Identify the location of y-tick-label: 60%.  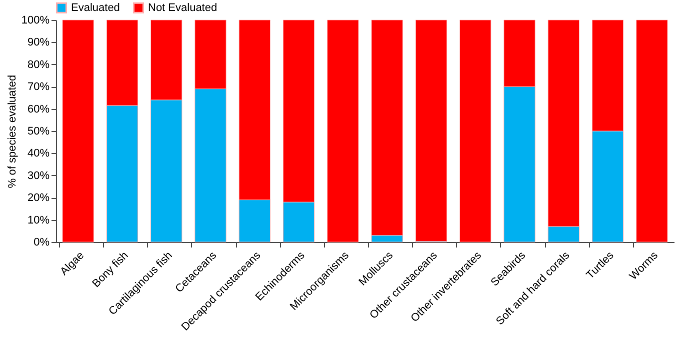
(38, 109).